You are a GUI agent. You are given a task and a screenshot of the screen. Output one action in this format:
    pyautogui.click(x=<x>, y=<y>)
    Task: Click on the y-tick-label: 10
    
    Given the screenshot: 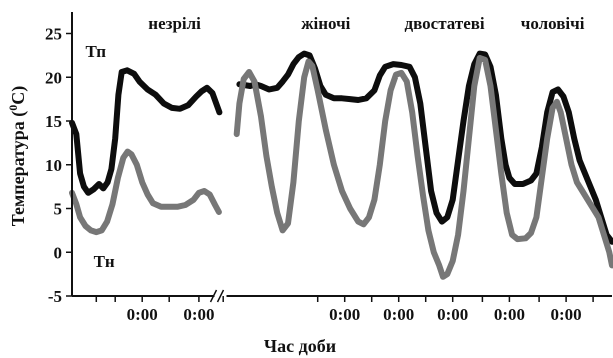 What is the action you would take?
    pyautogui.click(x=53, y=165)
    